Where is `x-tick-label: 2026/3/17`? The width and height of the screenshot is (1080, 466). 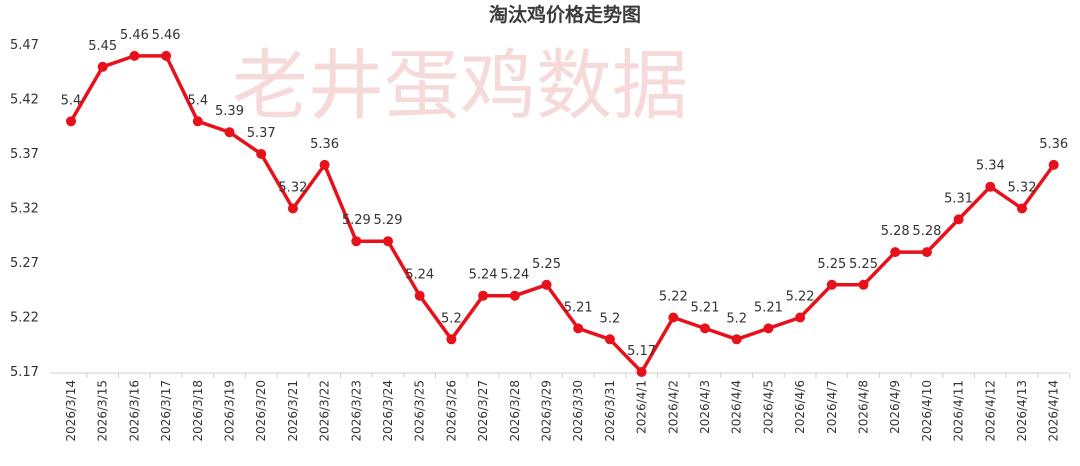 x-tick-label: 2026/3/17 is located at coordinates (166, 411).